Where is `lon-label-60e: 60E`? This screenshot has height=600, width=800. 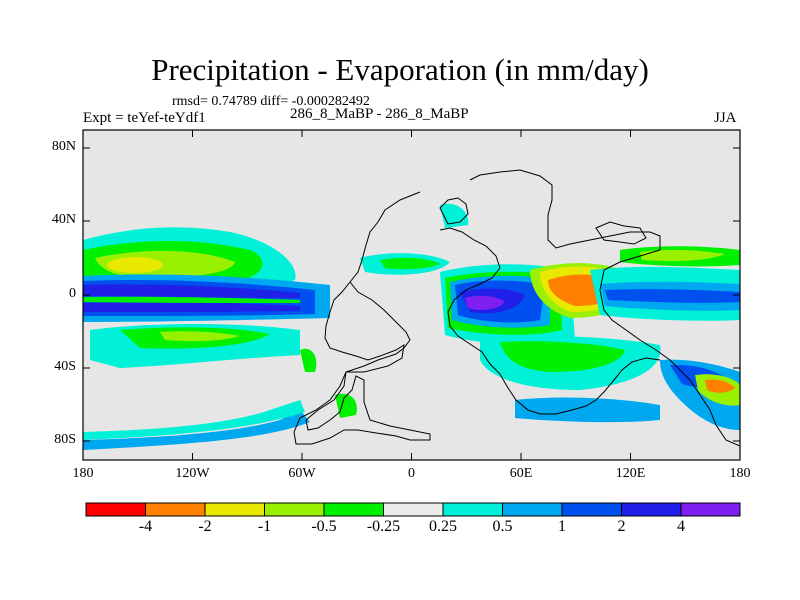
lon-label-60e: 60E is located at coordinates (521, 473).